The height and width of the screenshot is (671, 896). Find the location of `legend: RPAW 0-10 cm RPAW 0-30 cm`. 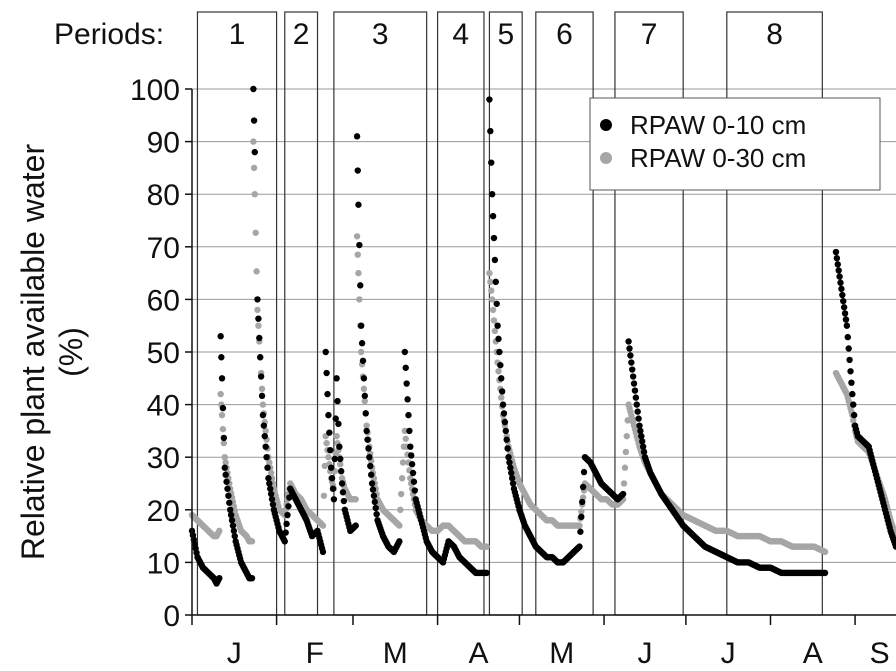

legend: RPAW 0-10 cm RPAW 0-30 cm is located at coordinates (735, 144).